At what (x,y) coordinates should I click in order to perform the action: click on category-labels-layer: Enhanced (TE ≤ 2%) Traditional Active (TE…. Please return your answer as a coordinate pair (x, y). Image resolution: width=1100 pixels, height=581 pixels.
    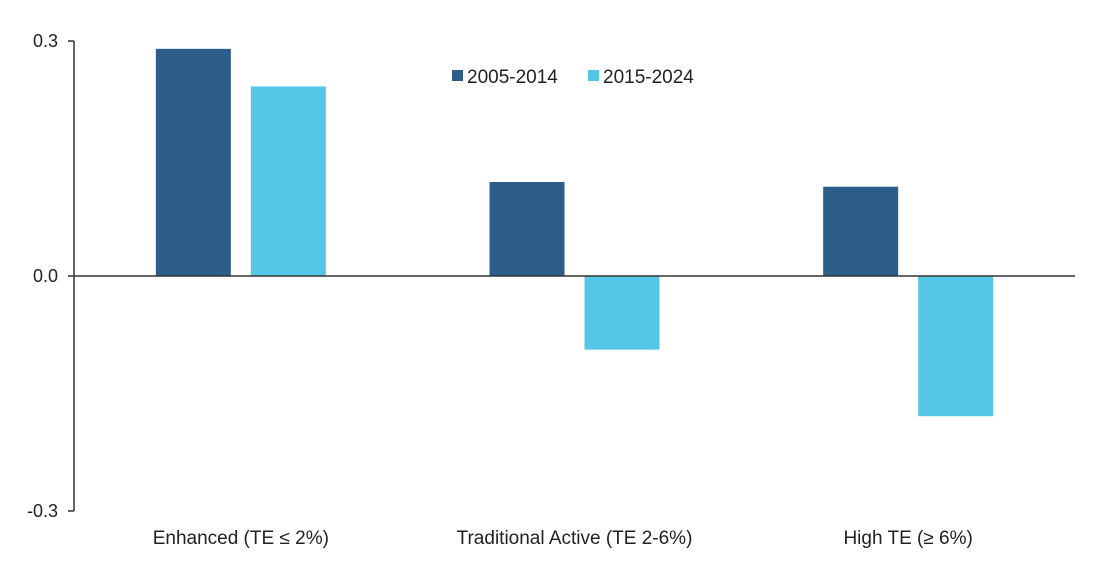
    Looking at the image, I should click on (563, 538).